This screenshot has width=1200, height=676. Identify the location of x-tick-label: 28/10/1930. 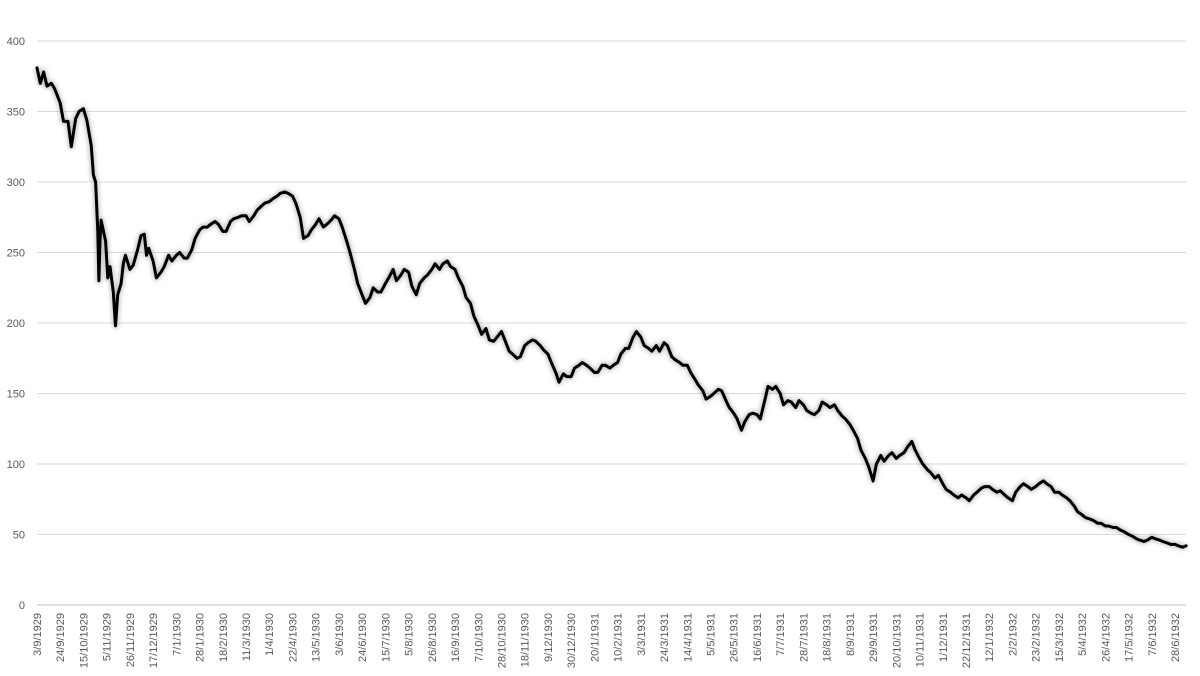
(503, 640).